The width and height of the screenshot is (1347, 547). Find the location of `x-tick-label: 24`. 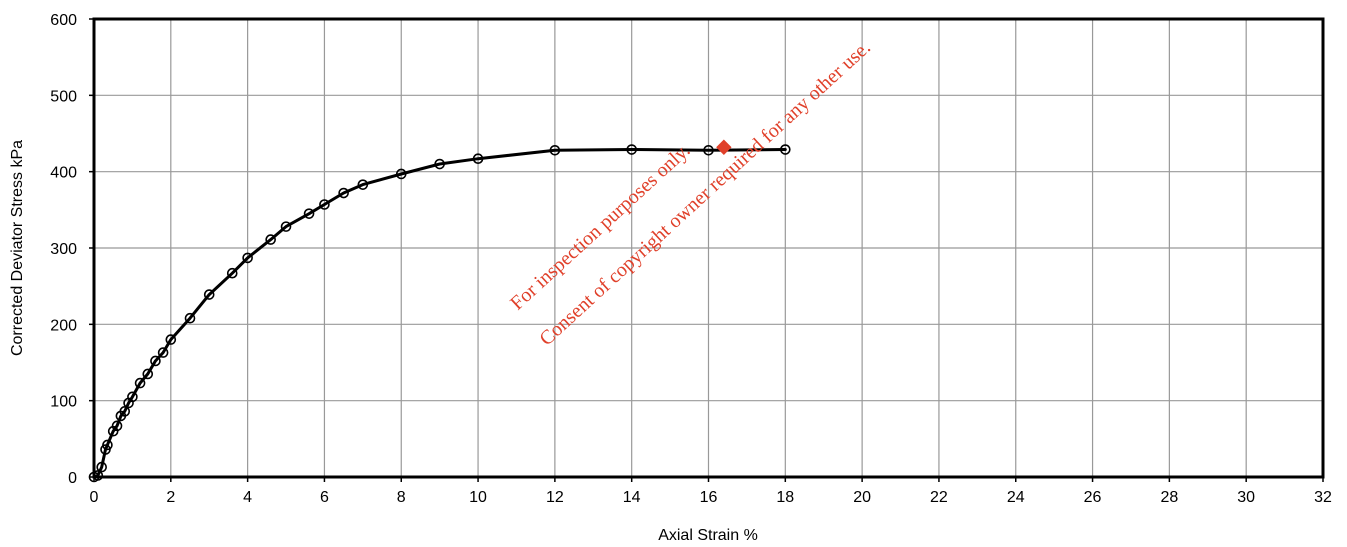

x-tick-label: 24 is located at coordinates (1016, 497).